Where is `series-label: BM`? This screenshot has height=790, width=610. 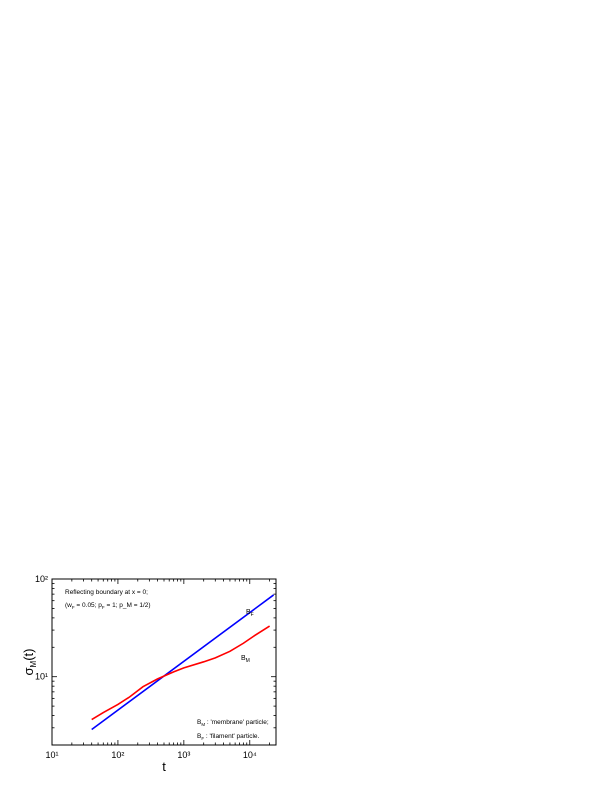
series-label: BM is located at coordinates (245, 659).